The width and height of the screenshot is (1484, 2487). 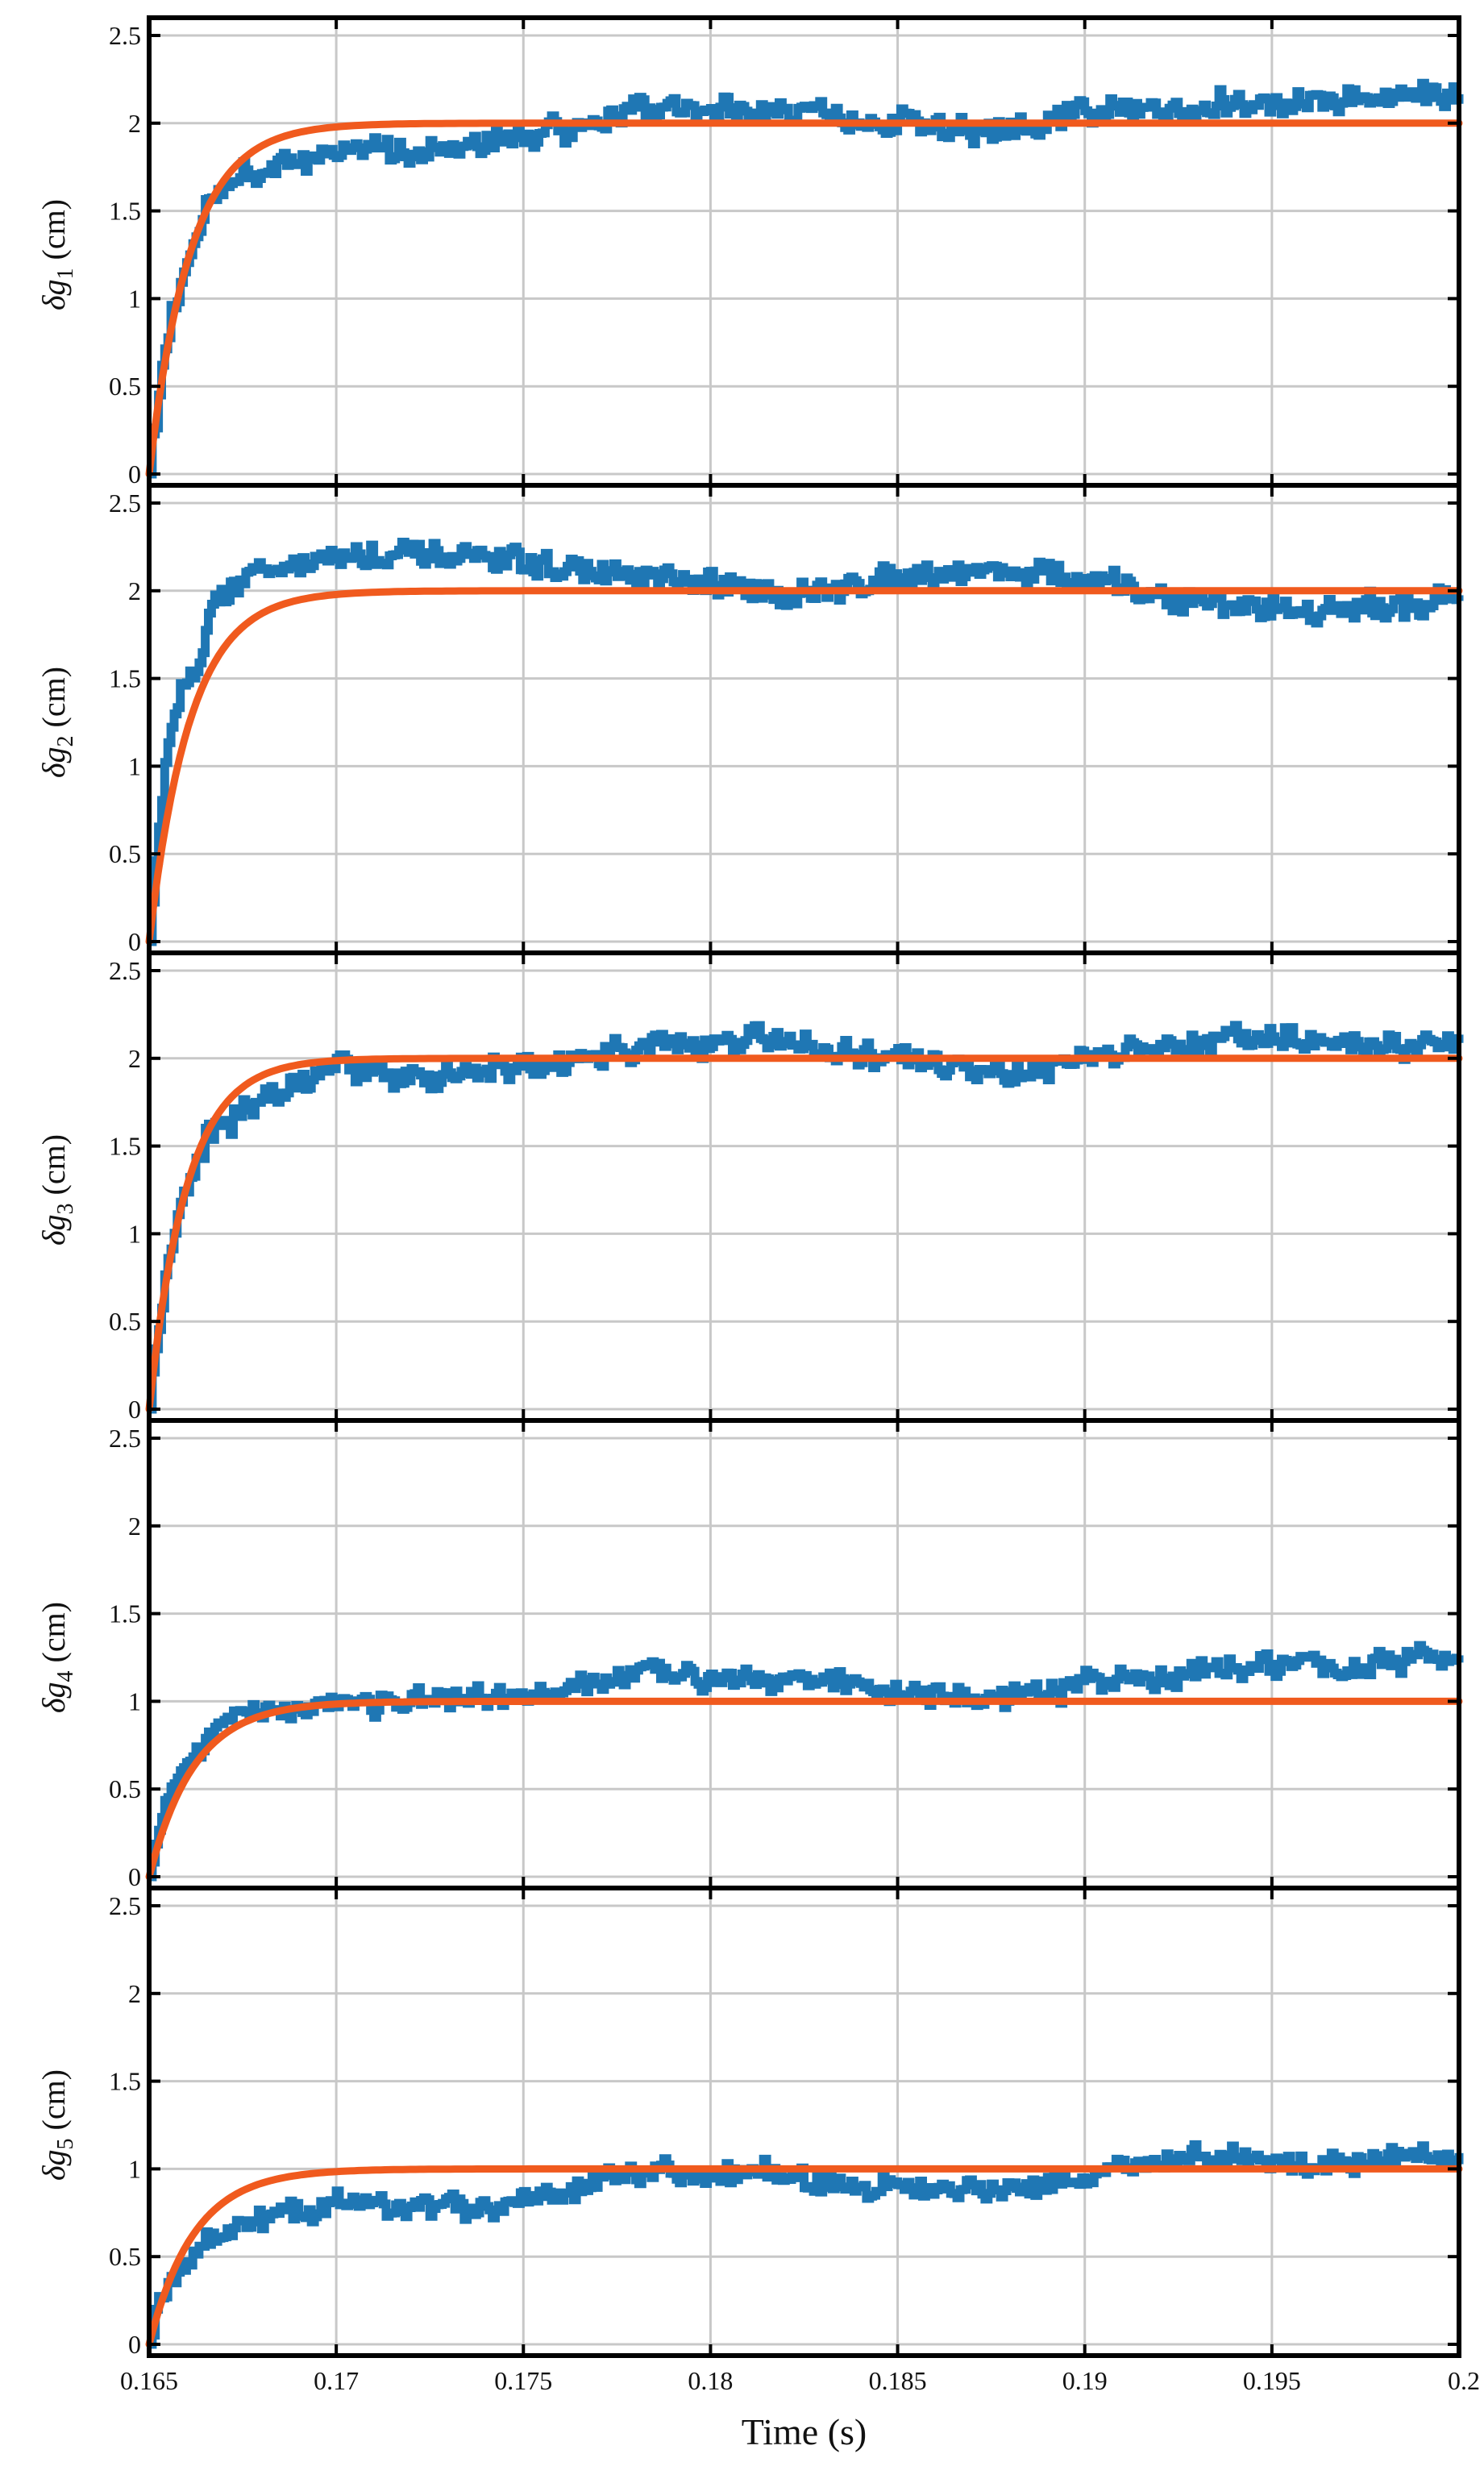 I want to click on x-tick-label: 0.2, so click(x=1464, y=2381).